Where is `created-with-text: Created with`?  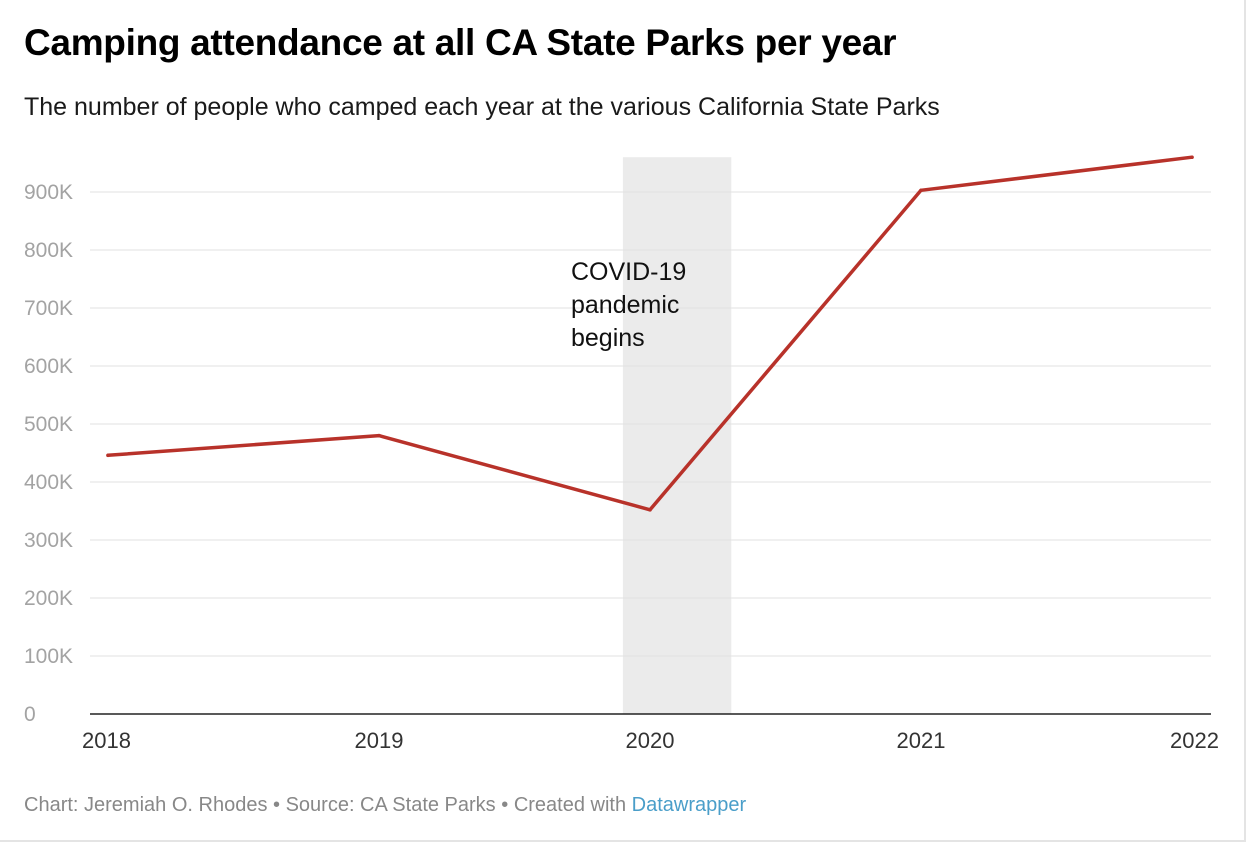 created-with-text: Created with is located at coordinates (570, 805).